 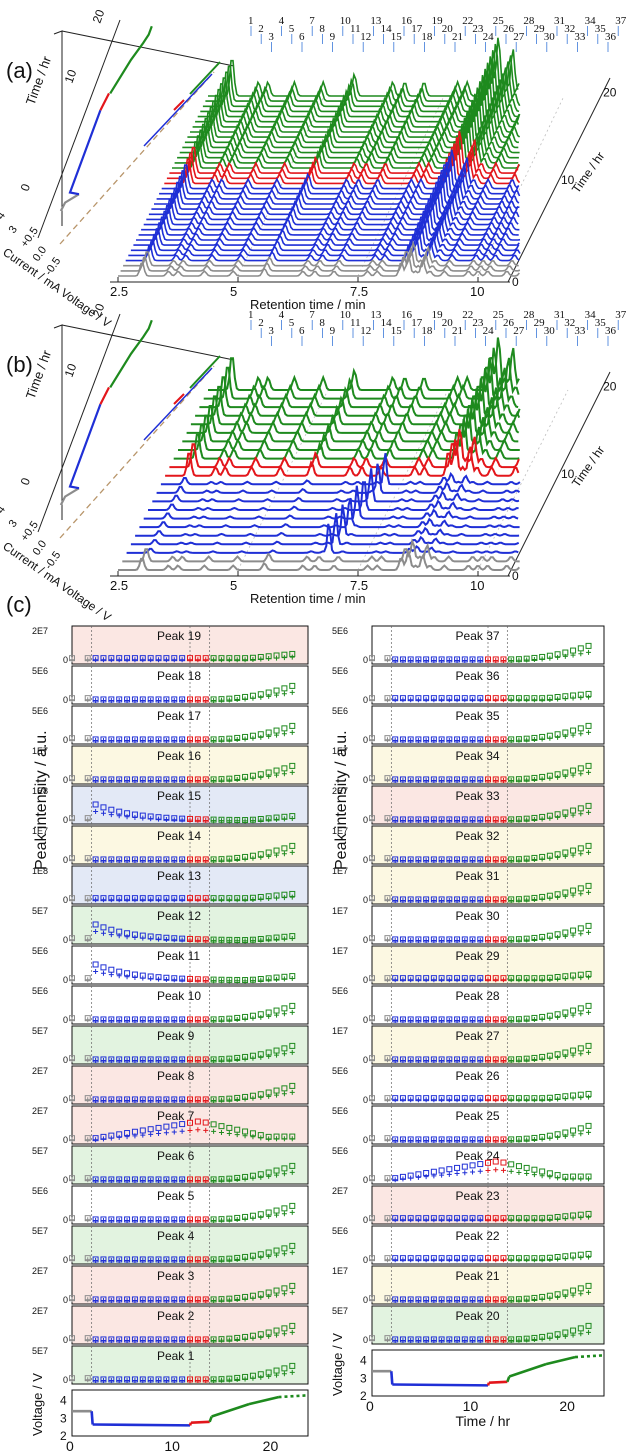 What do you see at coordinates (468, 1165) in the screenshot?
I see `subplot: 5E6 0 Peak 24` at bounding box center [468, 1165].